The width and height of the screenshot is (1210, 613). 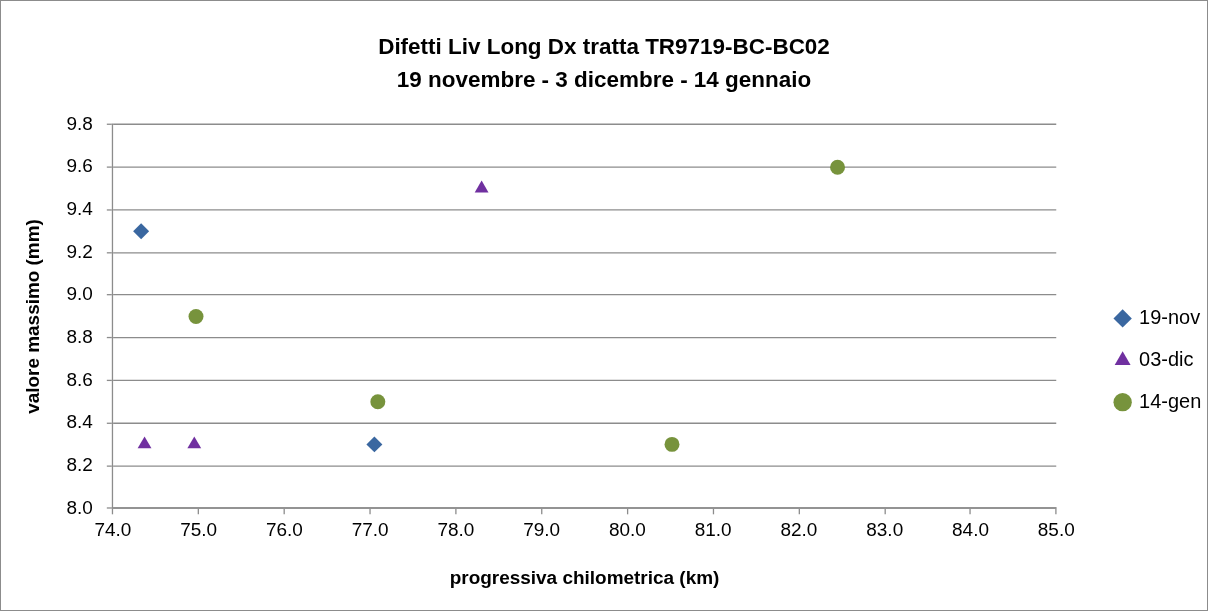 What do you see at coordinates (79, 166) in the screenshot?
I see `y-tick-label: 9.6` at bounding box center [79, 166].